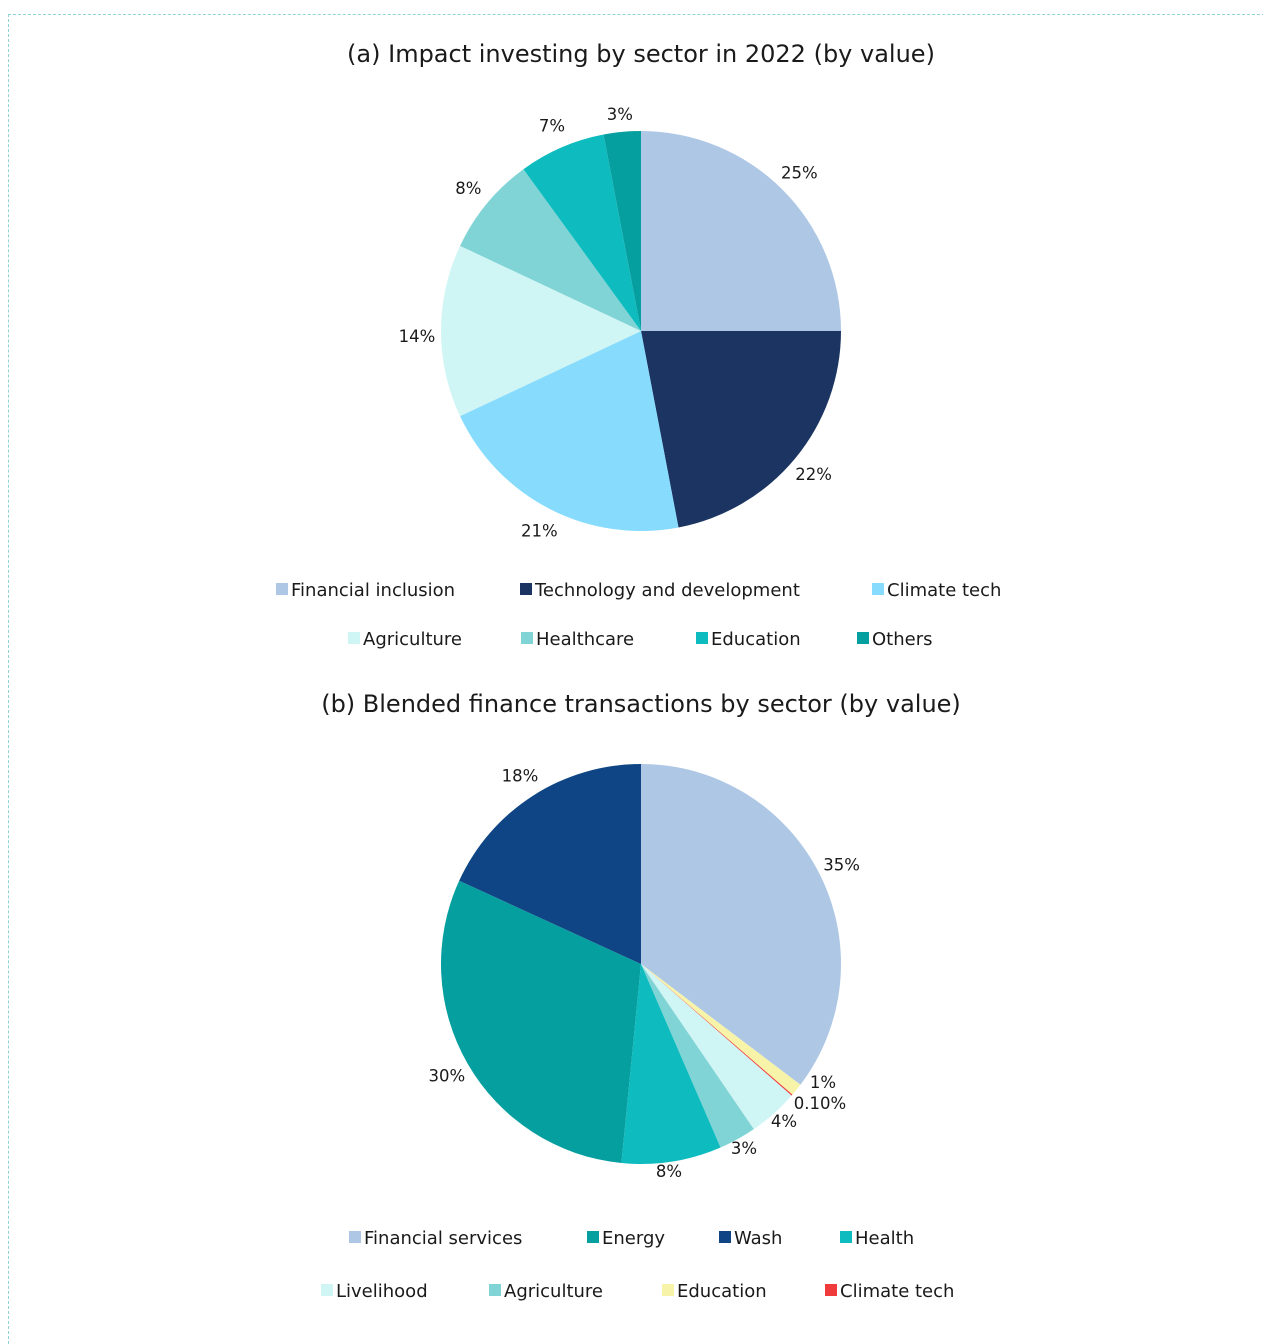  I want to click on slice-health, so click(671, 1064).